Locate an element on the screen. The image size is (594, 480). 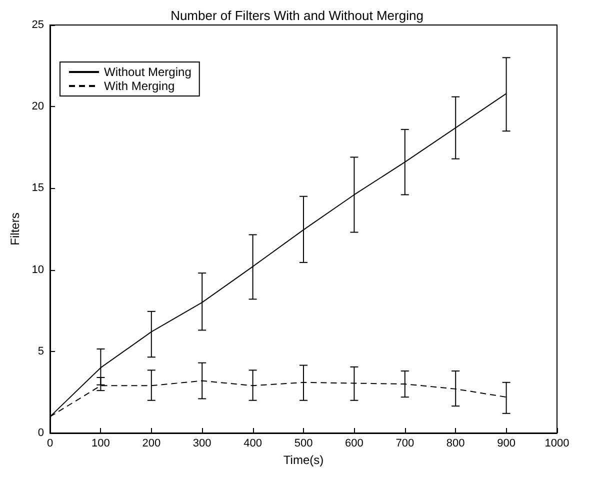
y-tick-label: 15 is located at coordinates (38, 188).